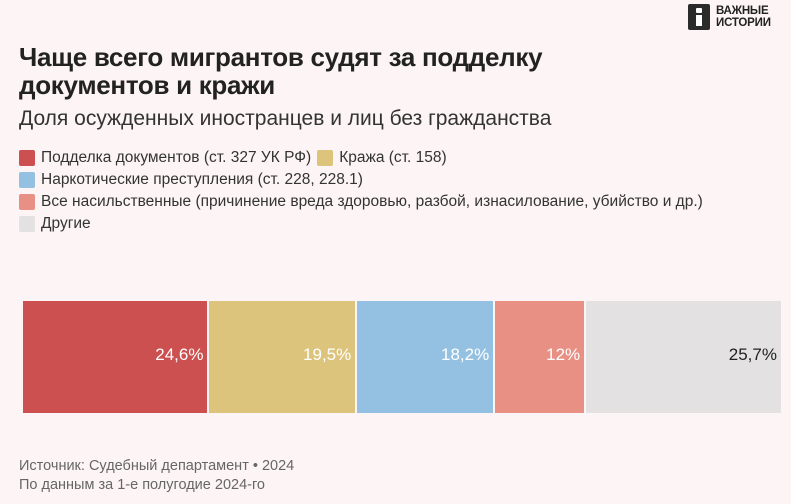 The image size is (791, 504). What do you see at coordinates (325, 158) in the screenshot?
I see `legend-swatch-theft` at bounding box center [325, 158].